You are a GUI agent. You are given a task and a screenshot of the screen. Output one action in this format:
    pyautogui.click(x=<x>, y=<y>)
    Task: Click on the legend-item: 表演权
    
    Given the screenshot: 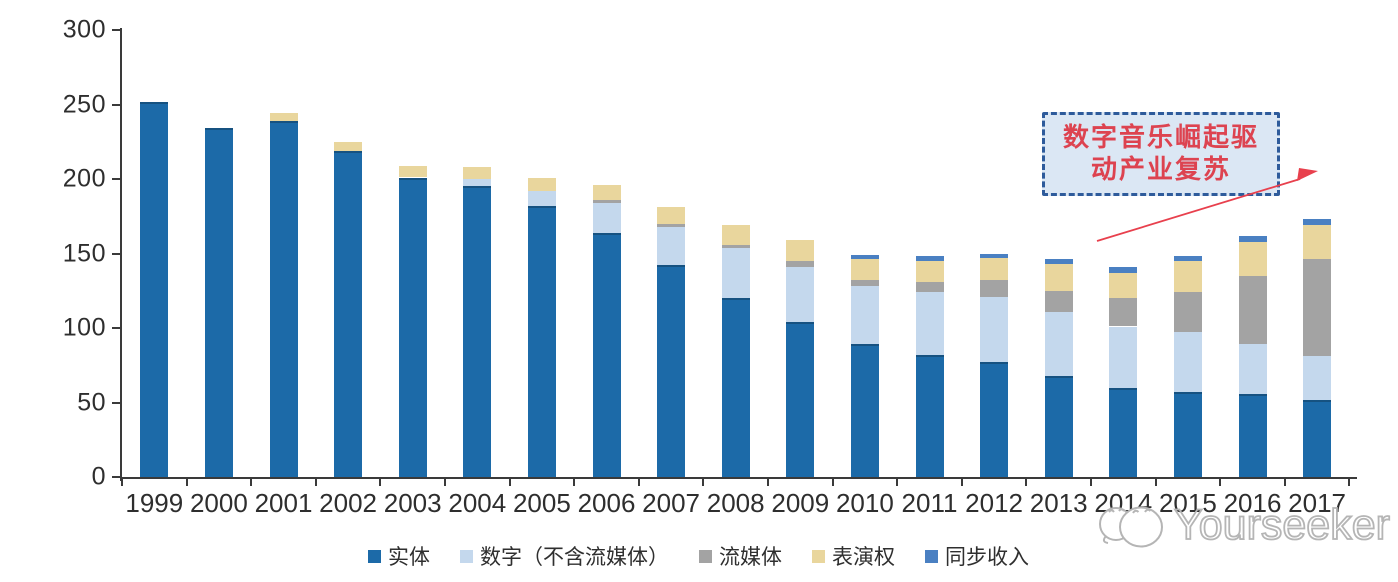 What is the action you would take?
    pyautogui.click(x=853, y=556)
    